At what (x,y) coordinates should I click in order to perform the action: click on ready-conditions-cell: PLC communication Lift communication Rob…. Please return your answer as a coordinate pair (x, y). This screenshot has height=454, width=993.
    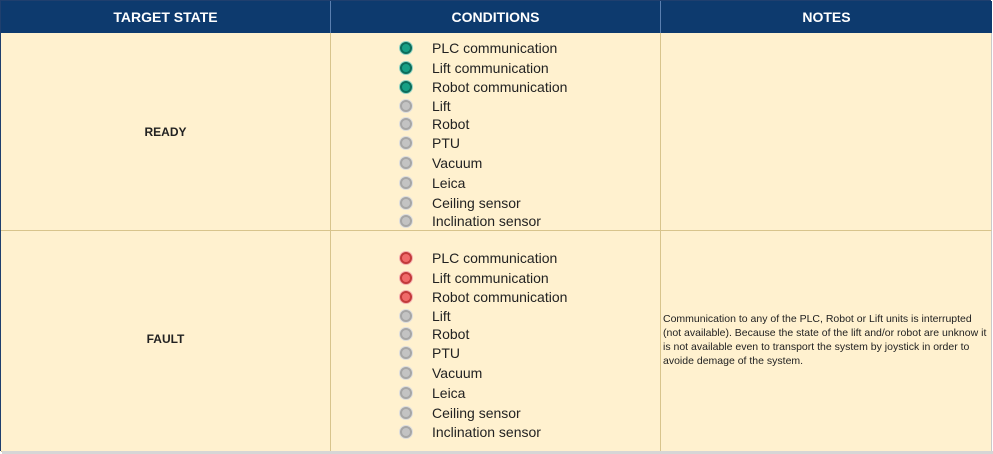
    Looking at the image, I should click on (496, 132).